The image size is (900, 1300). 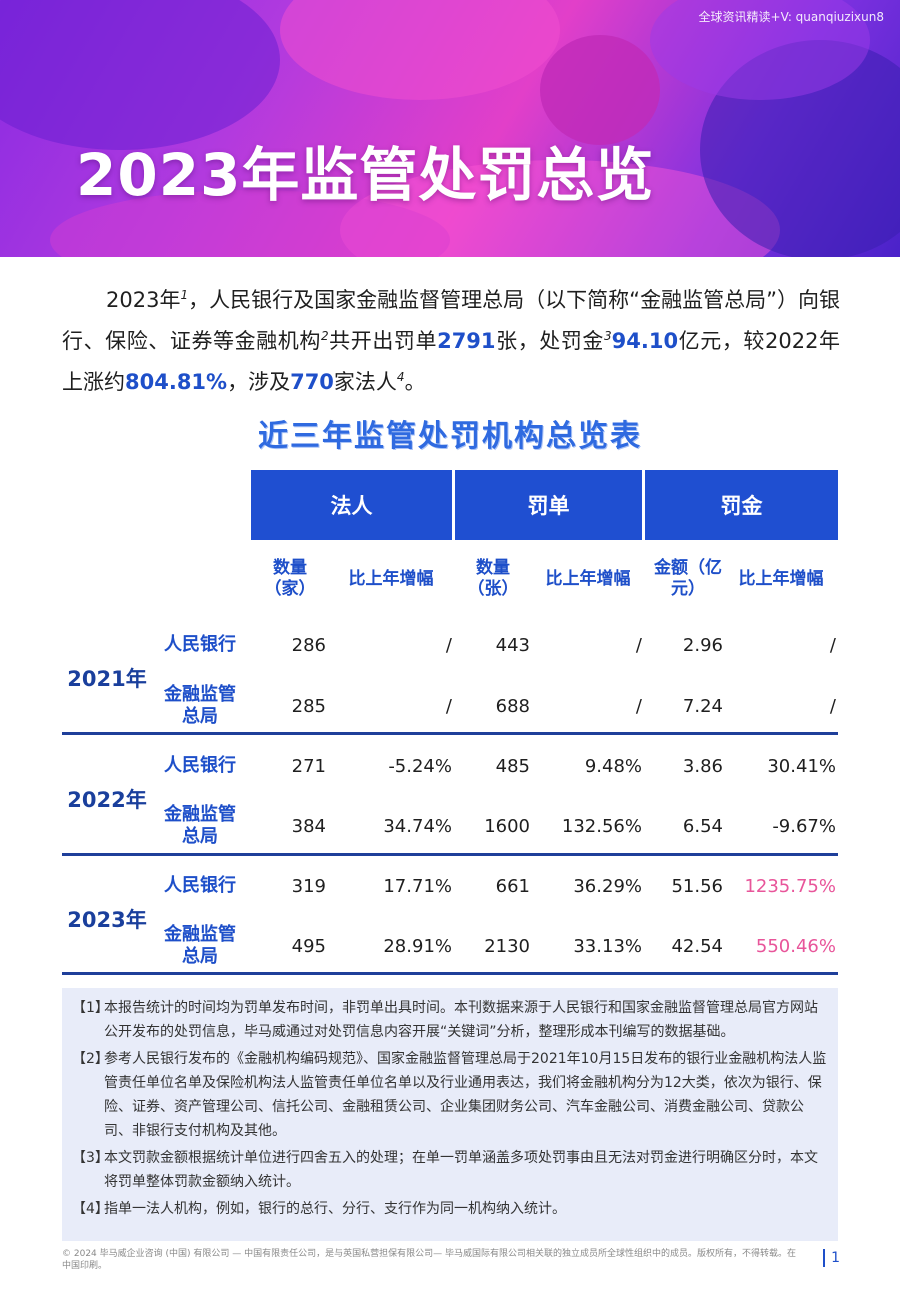 What do you see at coordinates (507, 946) in the screenshot?
I see `table-cell: 2130` at bounding box center [507, 946].